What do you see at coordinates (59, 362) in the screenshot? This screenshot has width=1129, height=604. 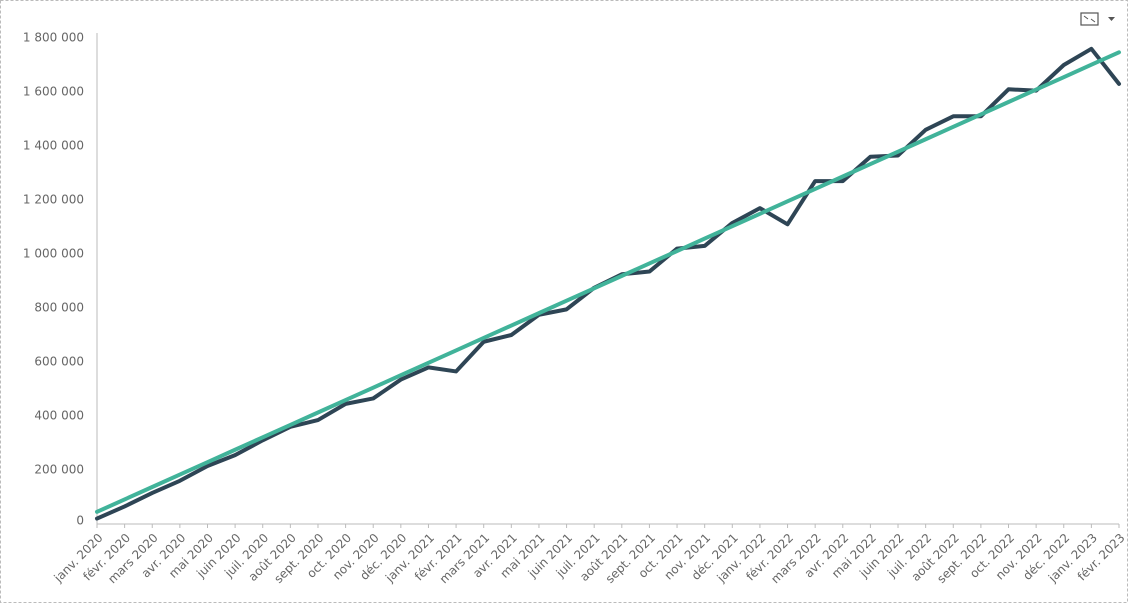 I see `y-tick-label: 600 000` at bounding box center [59, 362].